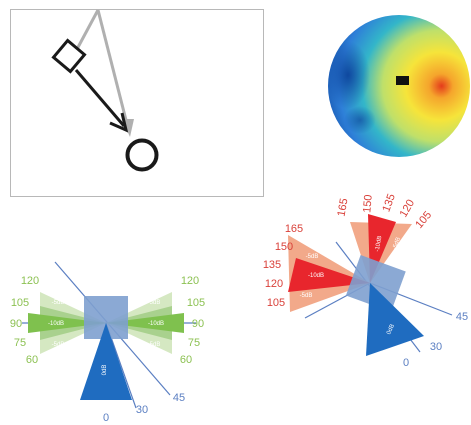 Image resolution: width=471 pixels, height=425 pixels. What do you see at coordinates (399, 86) in the screenshot?
I see `heatmap-panel` at bounding box center [399, 86].